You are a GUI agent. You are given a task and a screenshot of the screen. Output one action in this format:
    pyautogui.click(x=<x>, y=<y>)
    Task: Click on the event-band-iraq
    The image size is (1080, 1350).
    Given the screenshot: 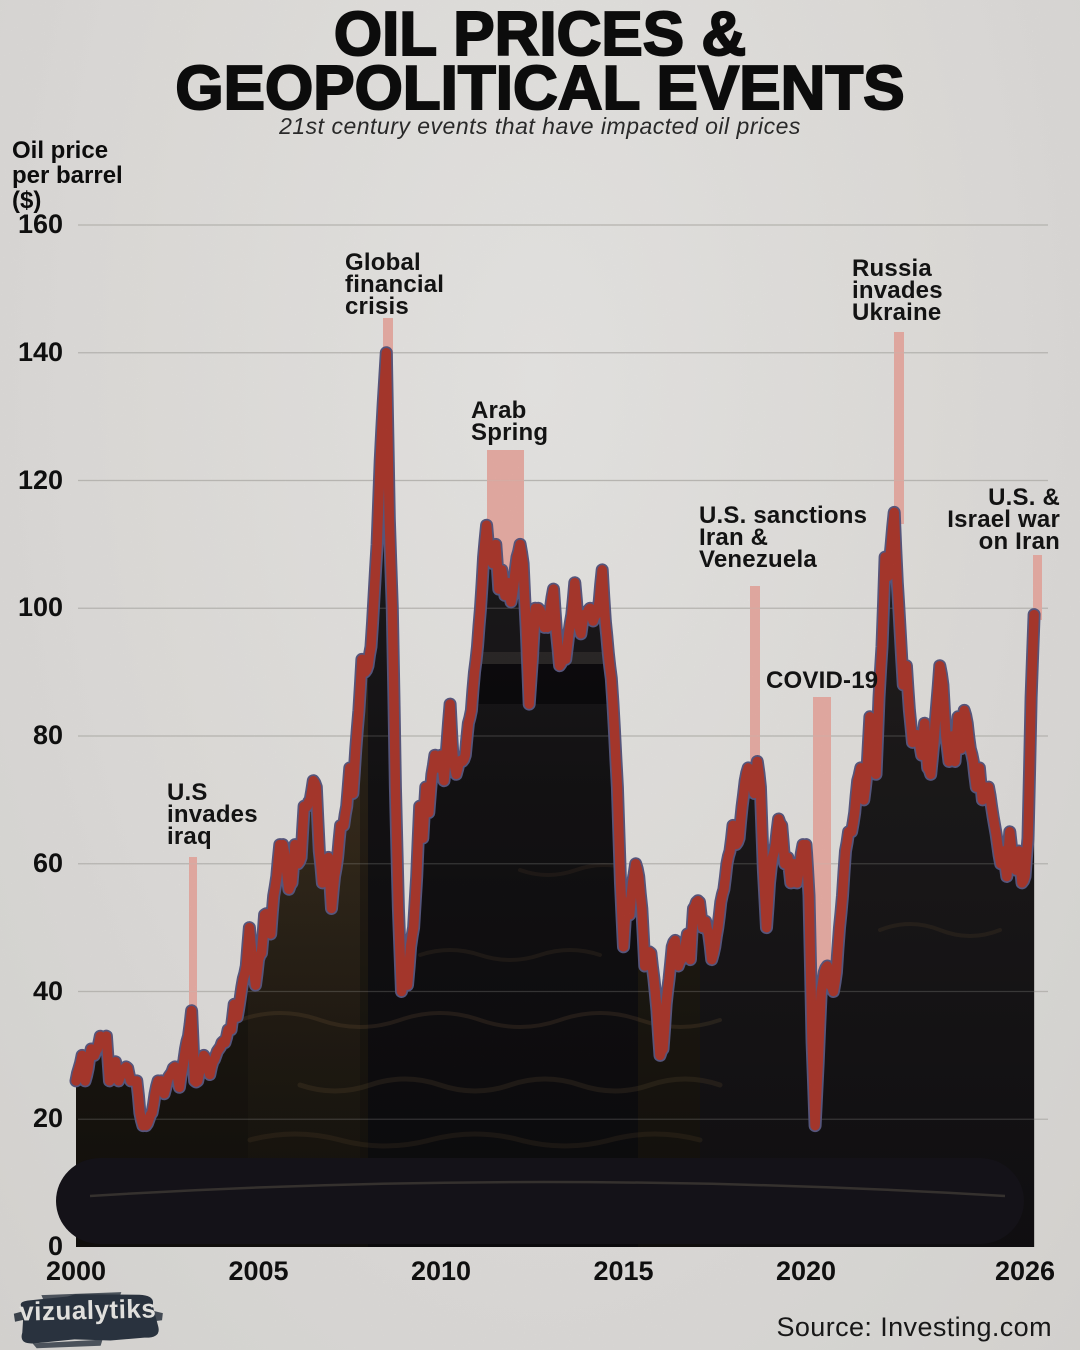 What is the action you would take?
    pyautogui.click(x=193, y=935)
    